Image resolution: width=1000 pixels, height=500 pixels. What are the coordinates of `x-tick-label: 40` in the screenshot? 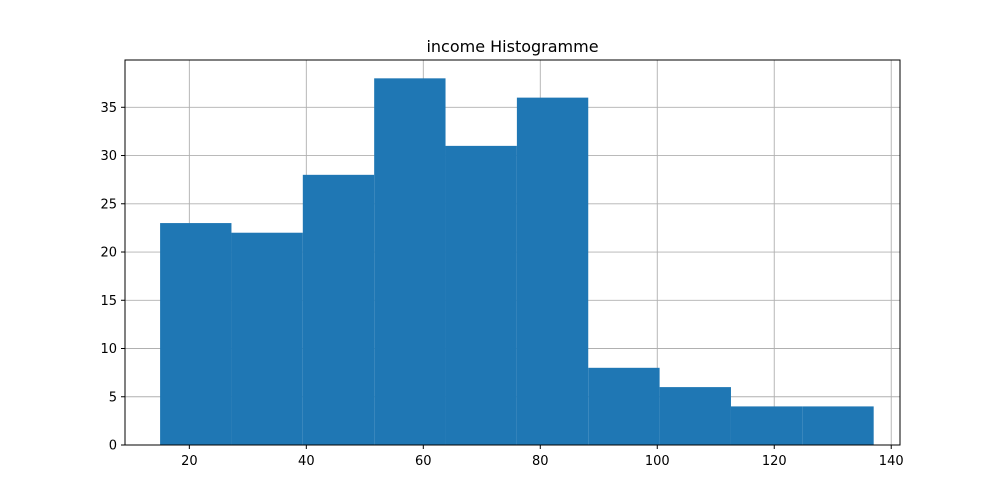 It's located at (306, 461).